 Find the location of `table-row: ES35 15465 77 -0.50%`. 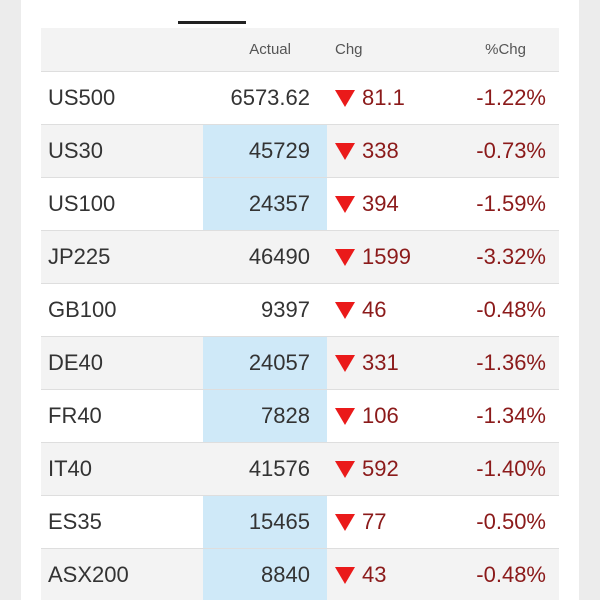

table-row: ES35 15465 77 -0.50% is located at coordinates (300, 521).